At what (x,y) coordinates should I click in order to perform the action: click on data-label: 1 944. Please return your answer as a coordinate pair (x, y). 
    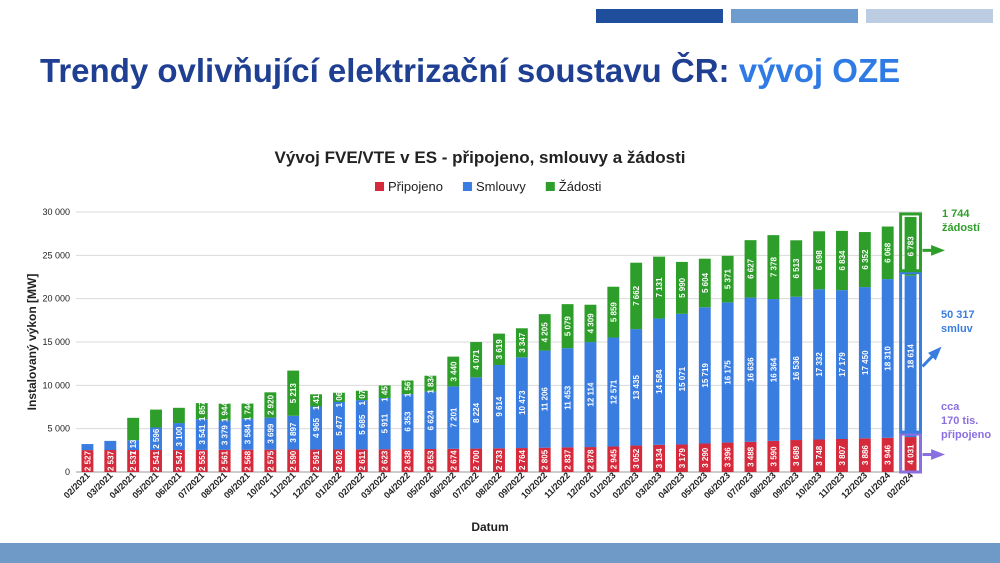
    Looking at the image, I should click on (225, 412).